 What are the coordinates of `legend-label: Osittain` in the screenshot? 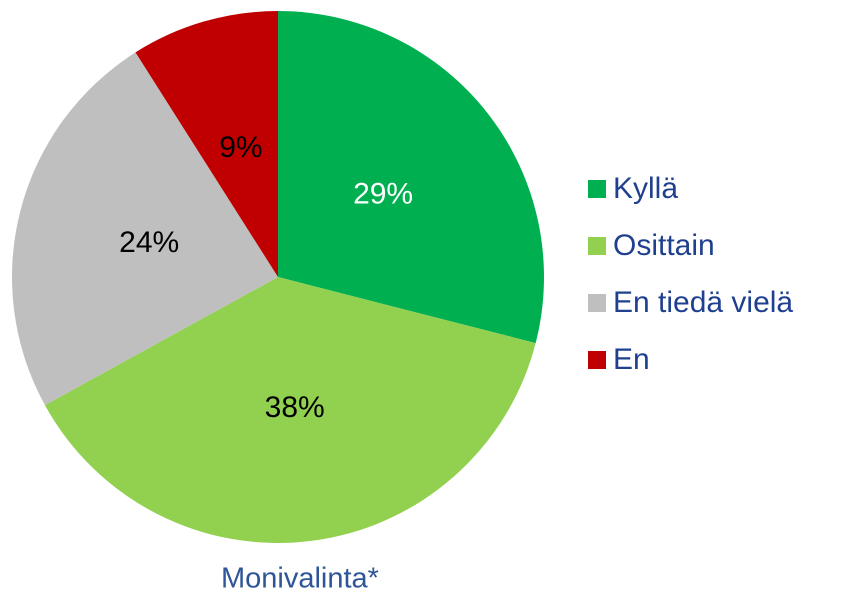 It's located at (664, 245).